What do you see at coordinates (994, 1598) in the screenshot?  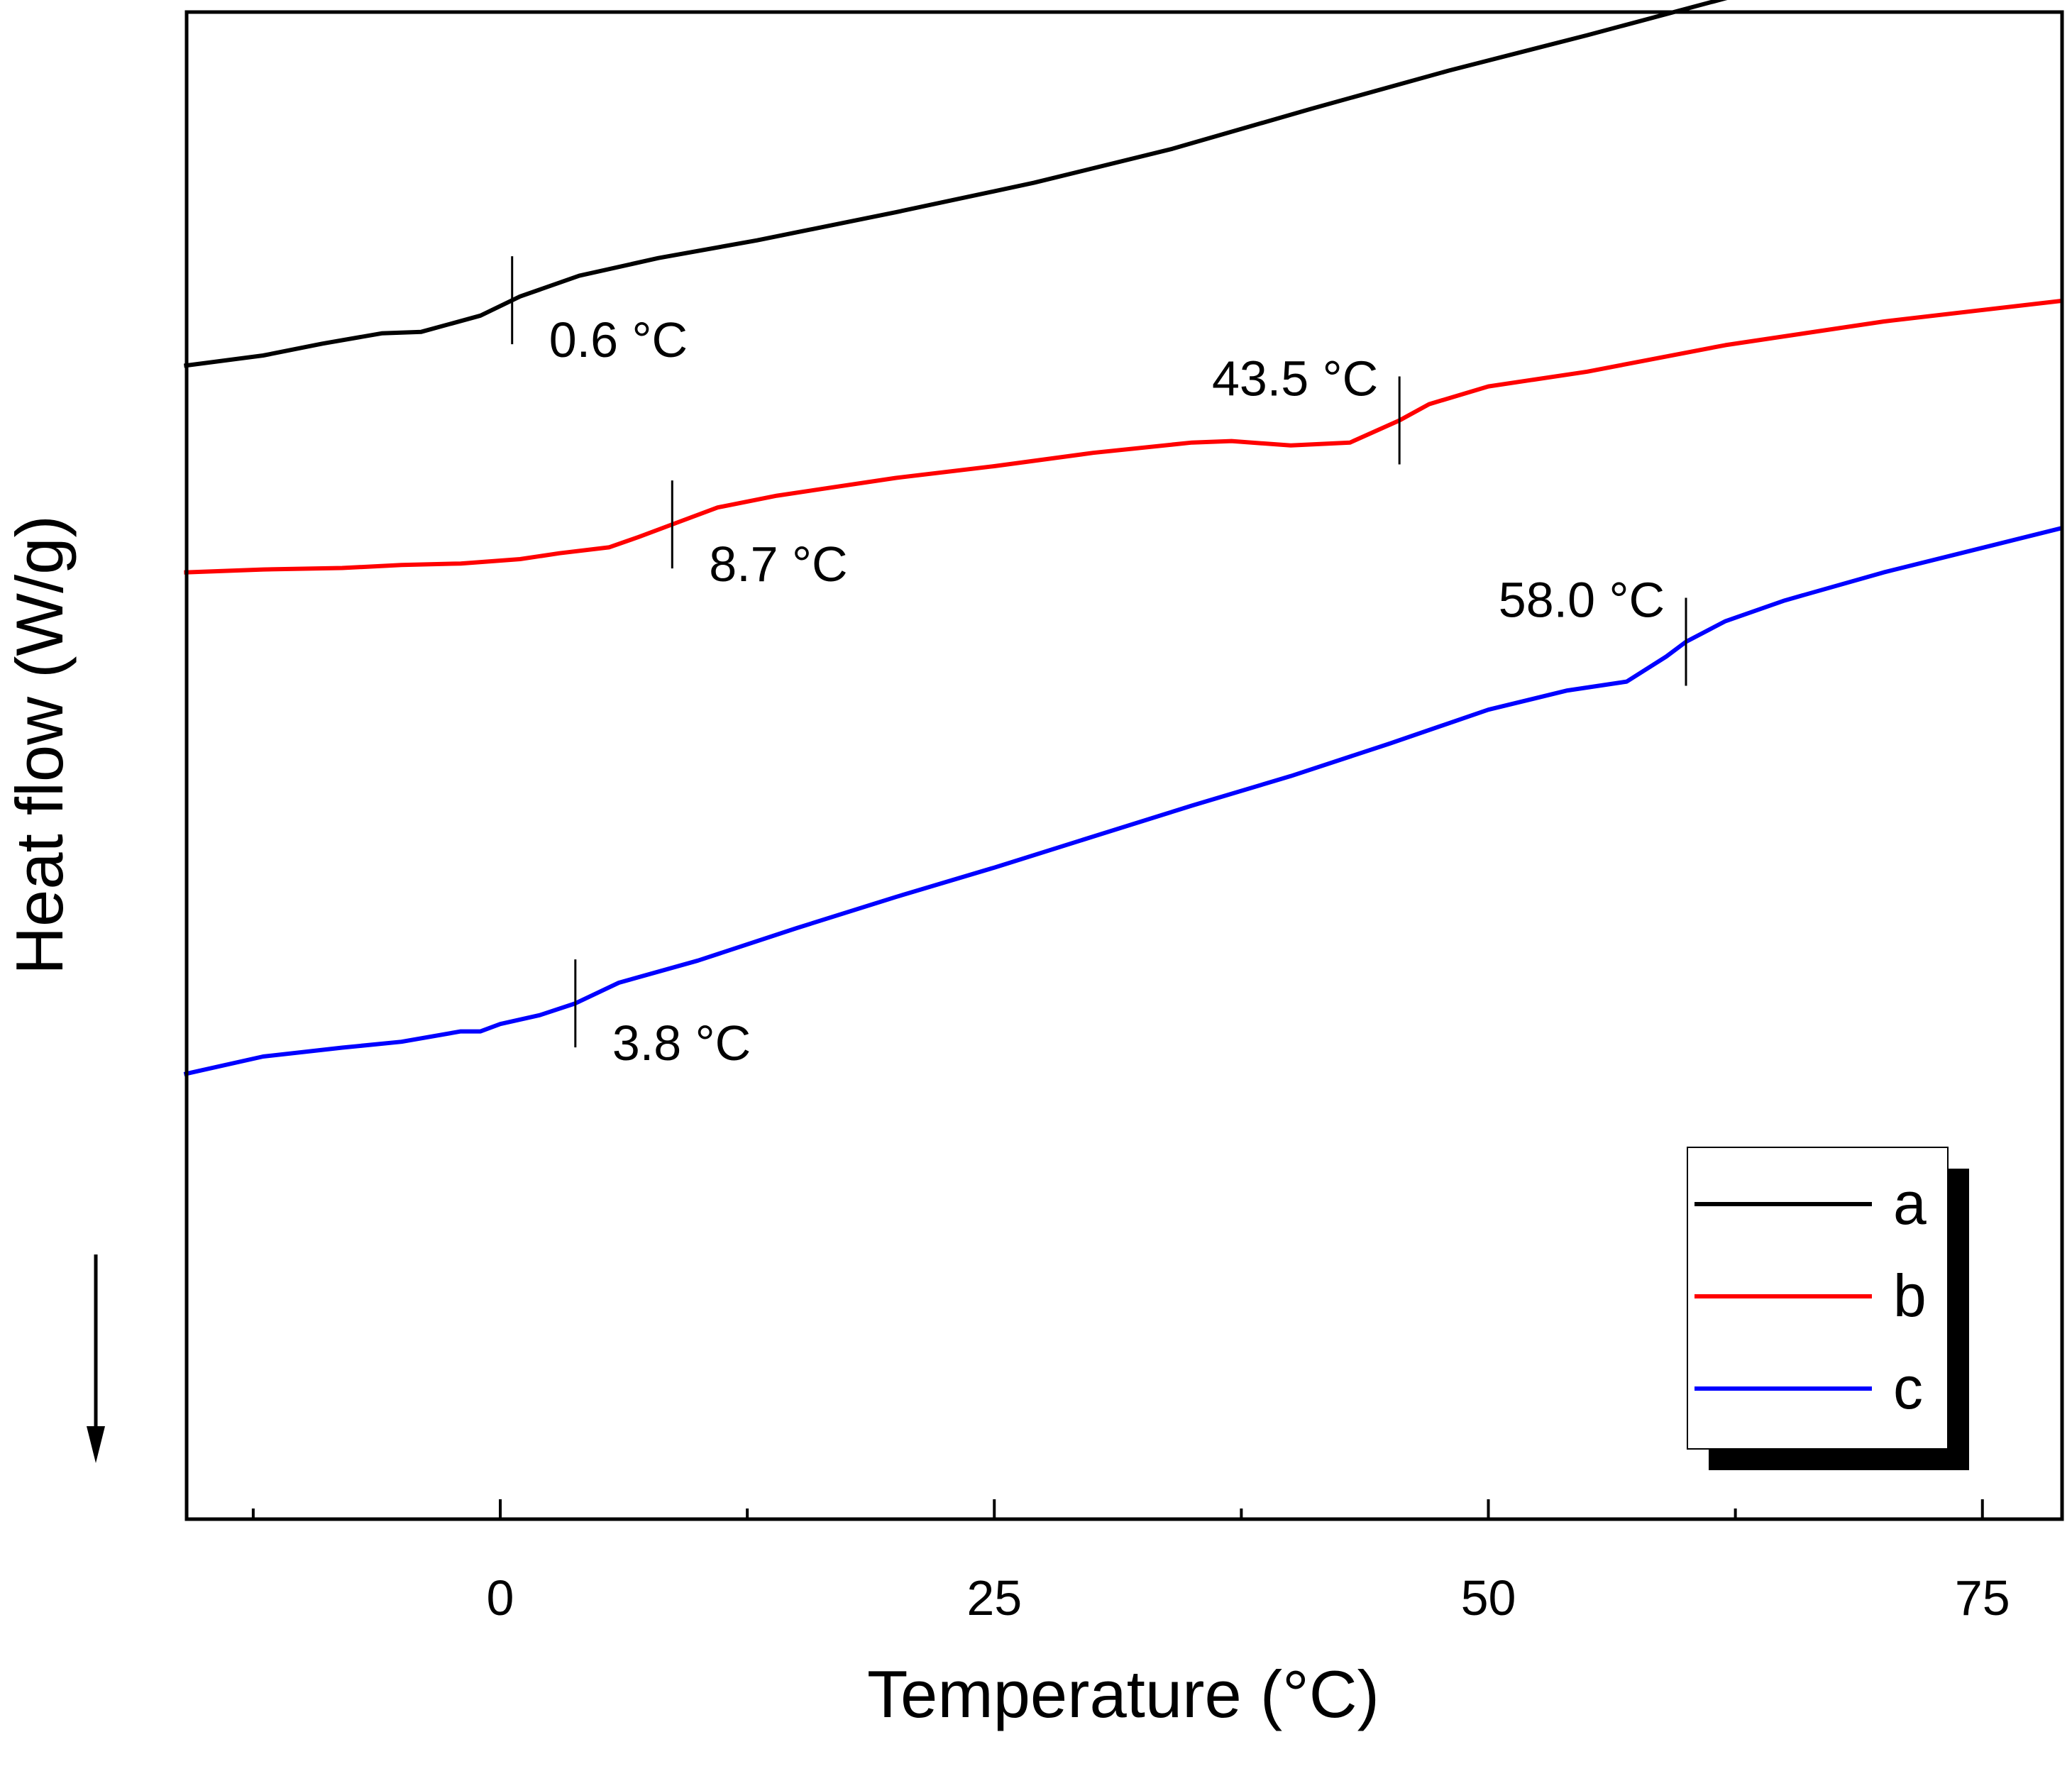 I see `x-tick-label: 25` at bounding box center [994, 1598].